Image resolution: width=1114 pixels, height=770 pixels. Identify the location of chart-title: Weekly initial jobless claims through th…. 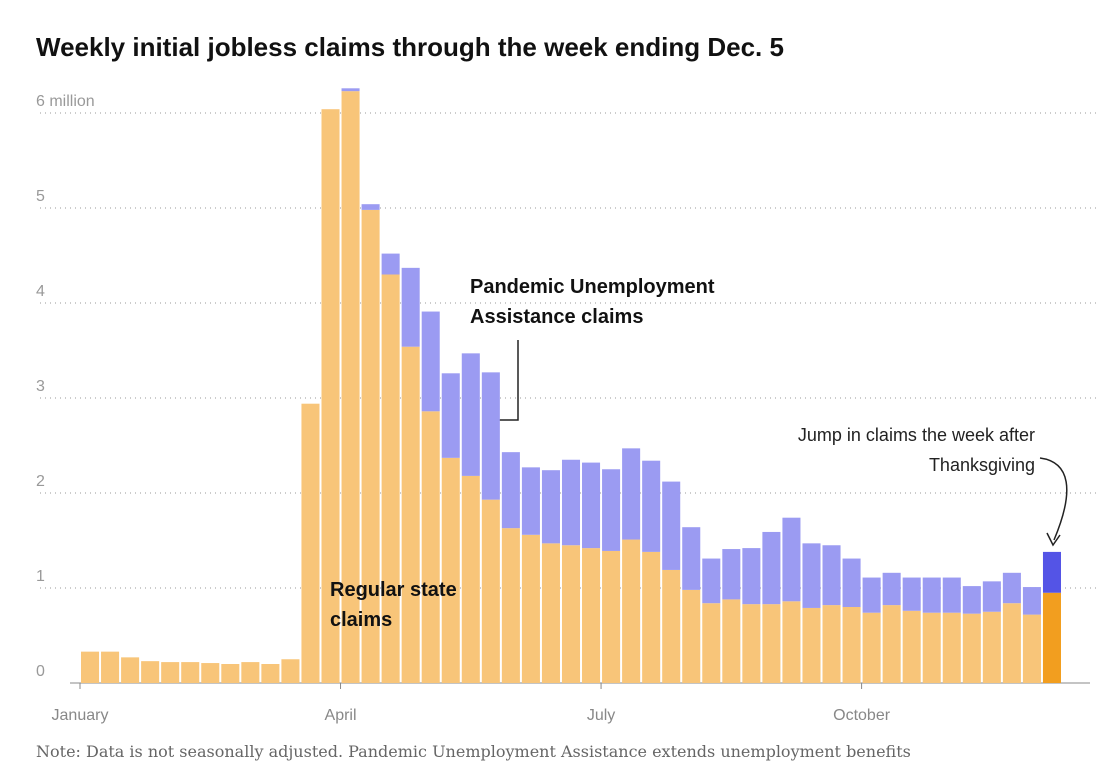
(410, 47).